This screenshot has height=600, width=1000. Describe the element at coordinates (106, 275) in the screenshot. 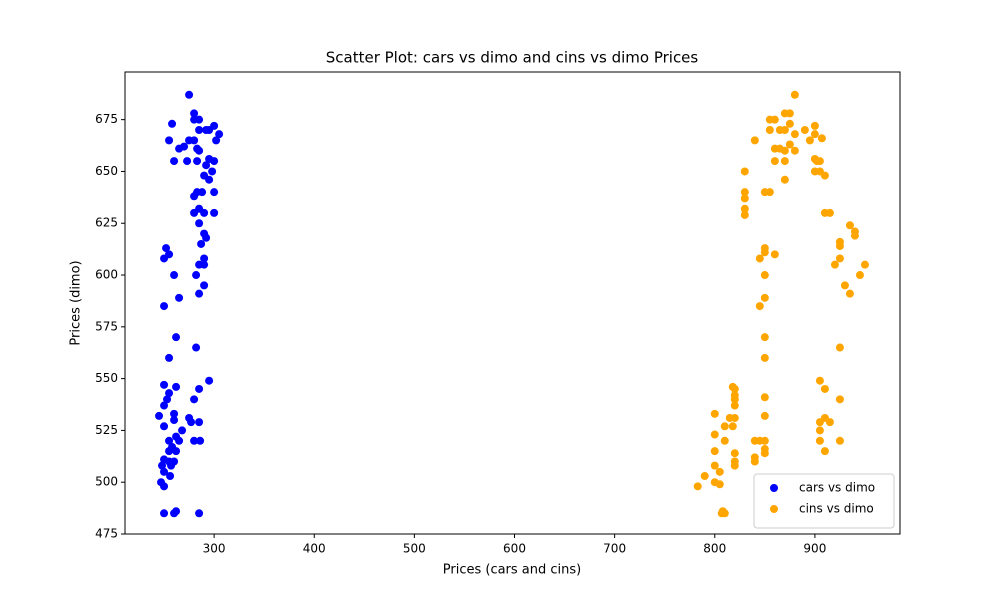

I see `y-tick-label: 600` at that location.